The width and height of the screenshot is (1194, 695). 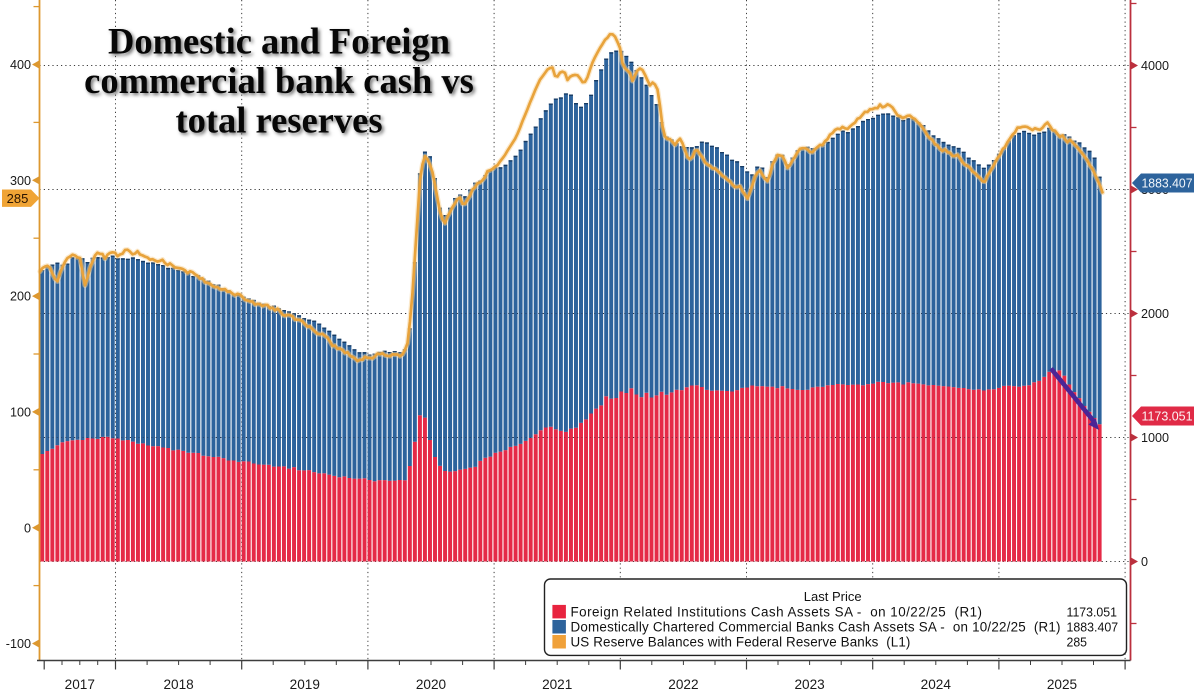 I want to click on svg-text: total reserves, so click(x=278, y=120).